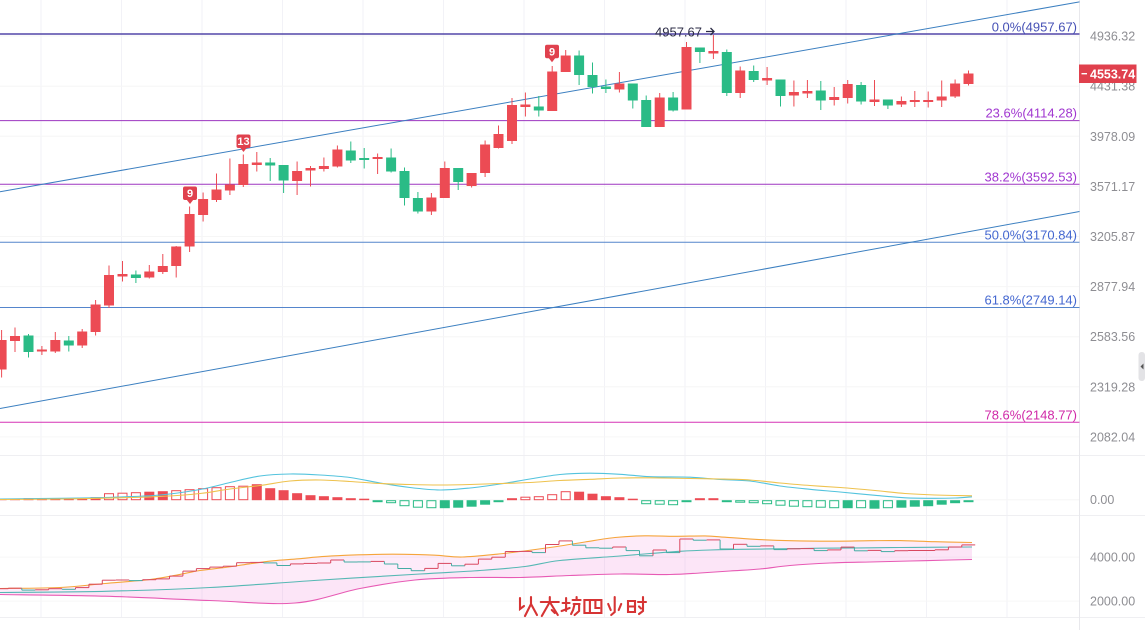  I want to click on svg-text: 23.6%(4114.28), so click(1031, 113).